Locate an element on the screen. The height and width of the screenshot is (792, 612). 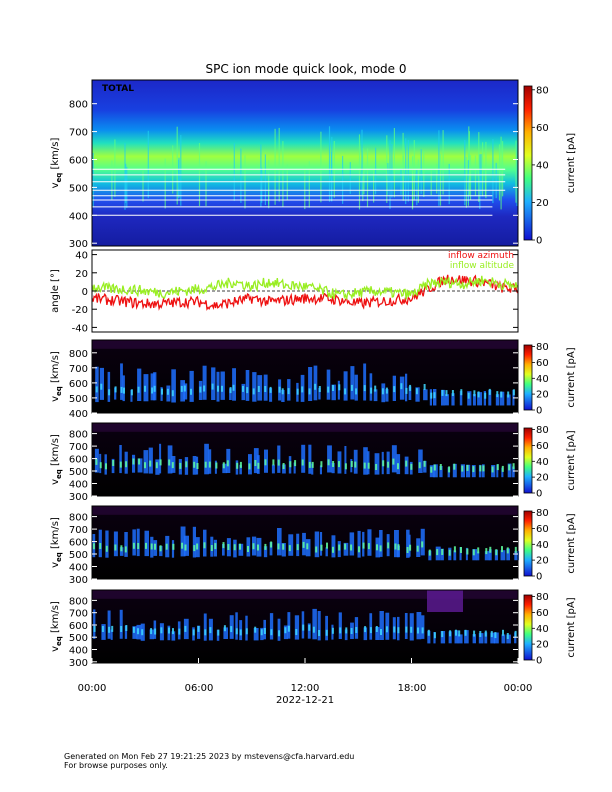
series-line-altitude is located at coordinates (305, 287).